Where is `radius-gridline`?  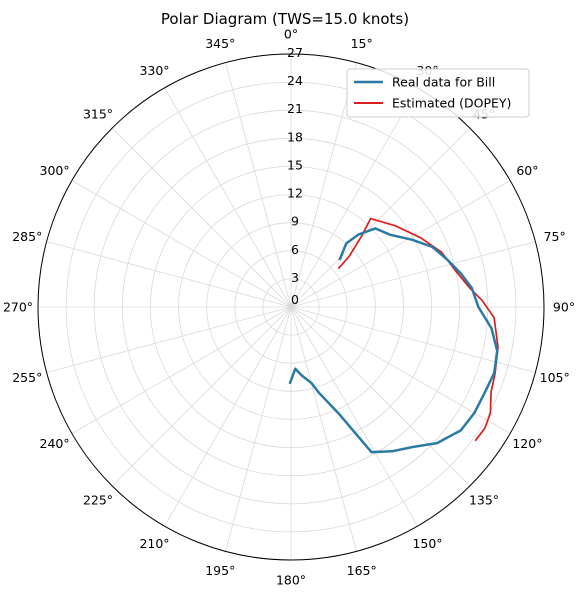
radius-gridline is located at coordinates (291, 307).